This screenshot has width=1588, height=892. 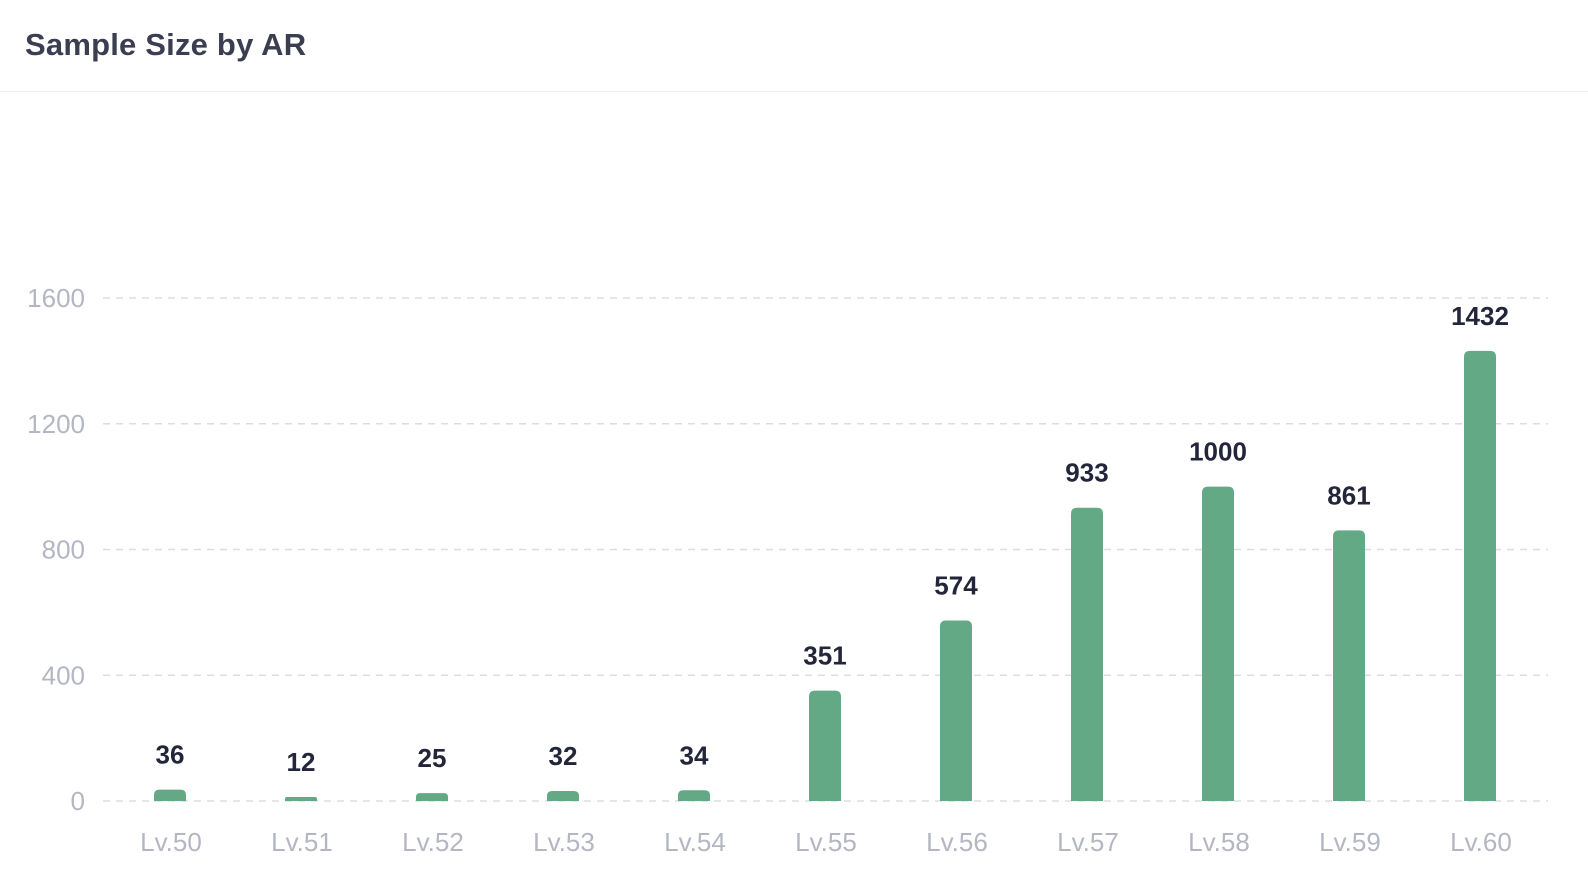 I want to click on y-tick-label: 1600, so click(x=56, y=298).